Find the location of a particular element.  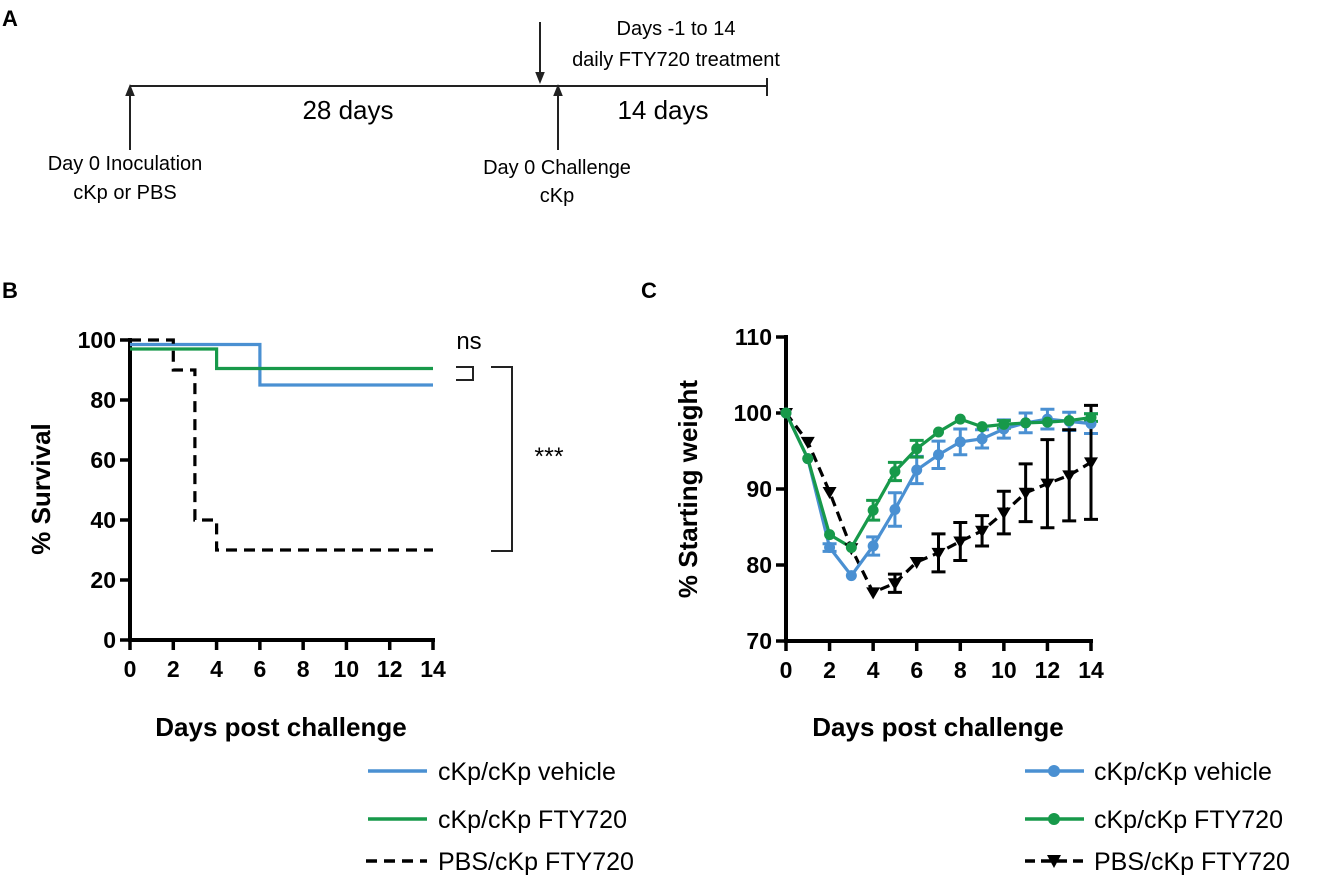

legend-c-marker-vehicle is located at coordinates (1054, 771).